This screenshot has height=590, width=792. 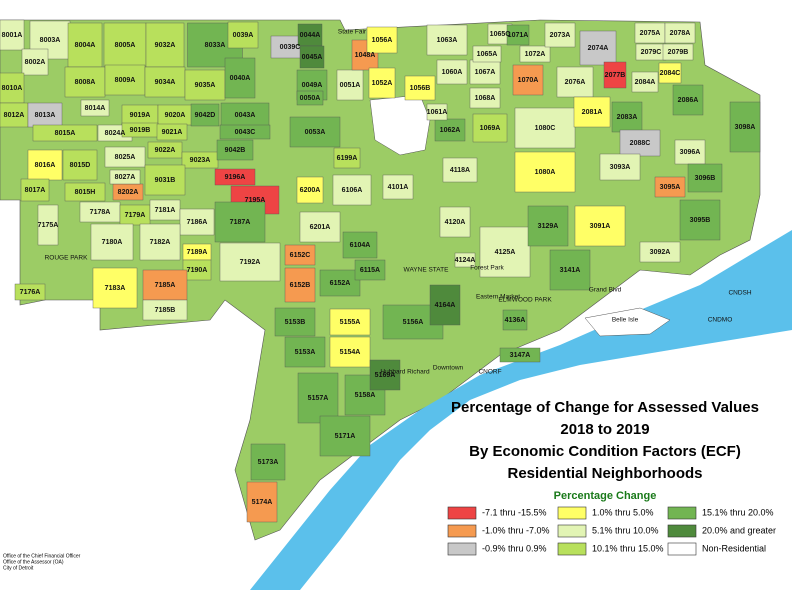 What do you see at coordinates (165, 210) in the screenshot?
I see `neighborhood-label: 7181A` at bounding box center [165, 210].